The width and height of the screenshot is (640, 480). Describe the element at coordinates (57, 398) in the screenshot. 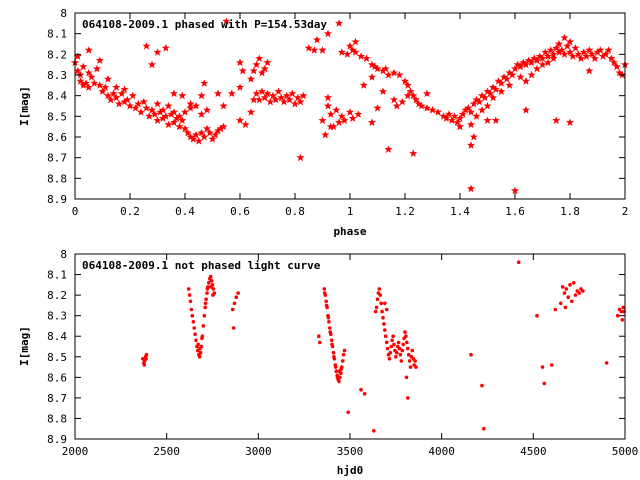

I see `unphased-y-tick-label: 8.7` at that location.